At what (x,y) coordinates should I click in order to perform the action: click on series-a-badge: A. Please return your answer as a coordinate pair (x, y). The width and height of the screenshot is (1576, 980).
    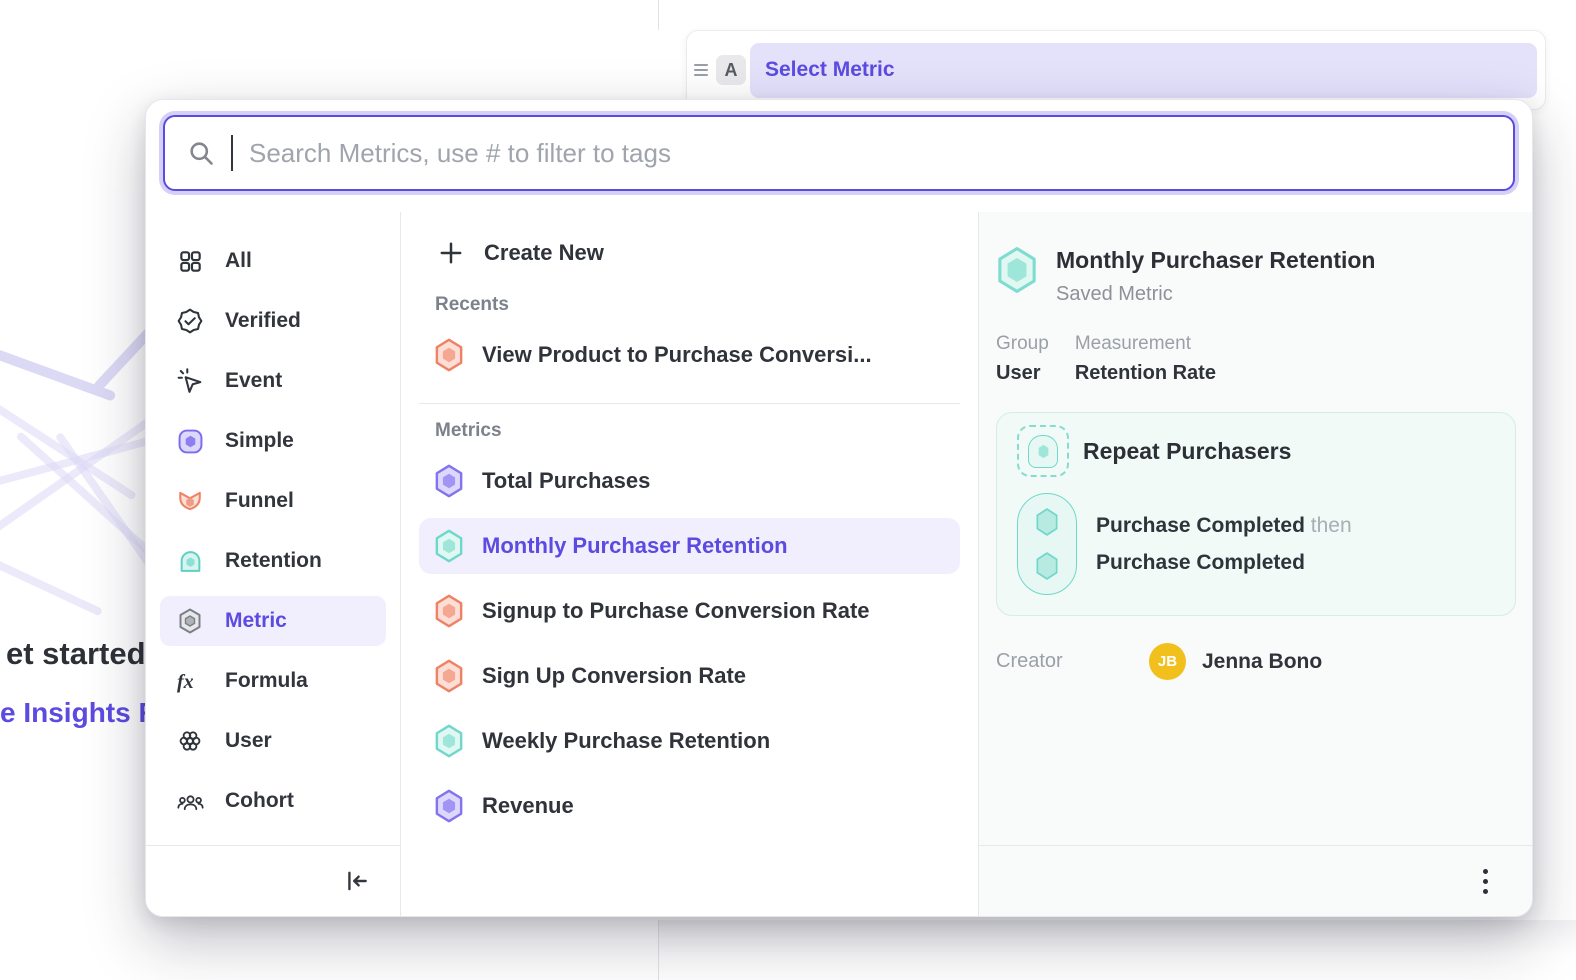
    Looking at the image, I should click on (731, 70).